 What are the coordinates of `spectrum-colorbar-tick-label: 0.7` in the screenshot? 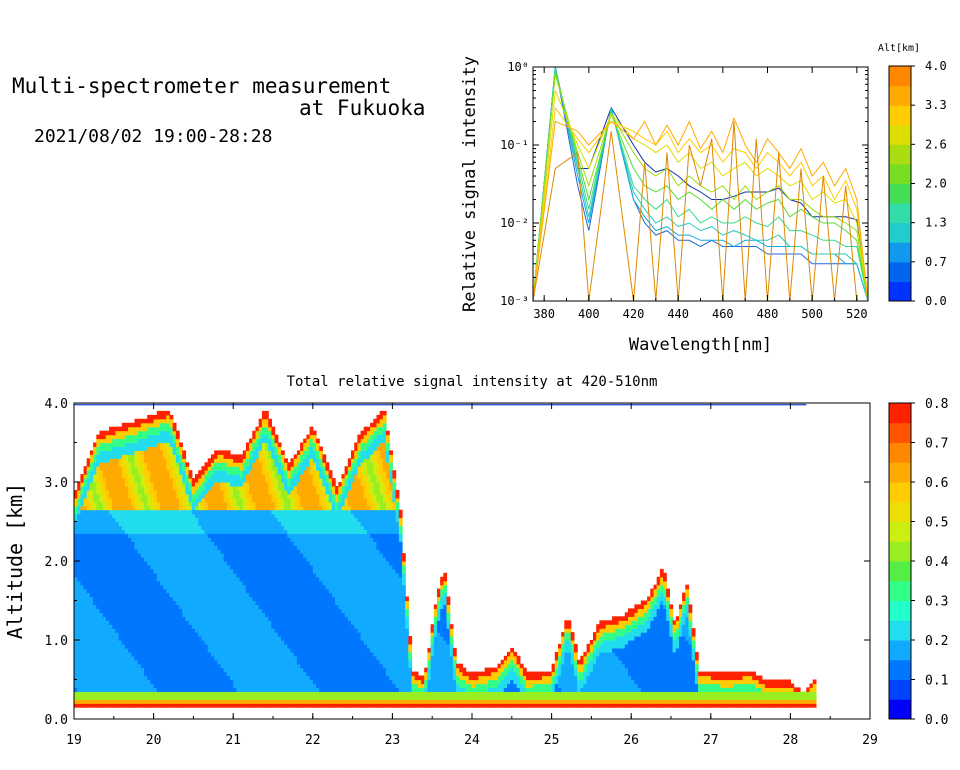 It's located at (936, 262).